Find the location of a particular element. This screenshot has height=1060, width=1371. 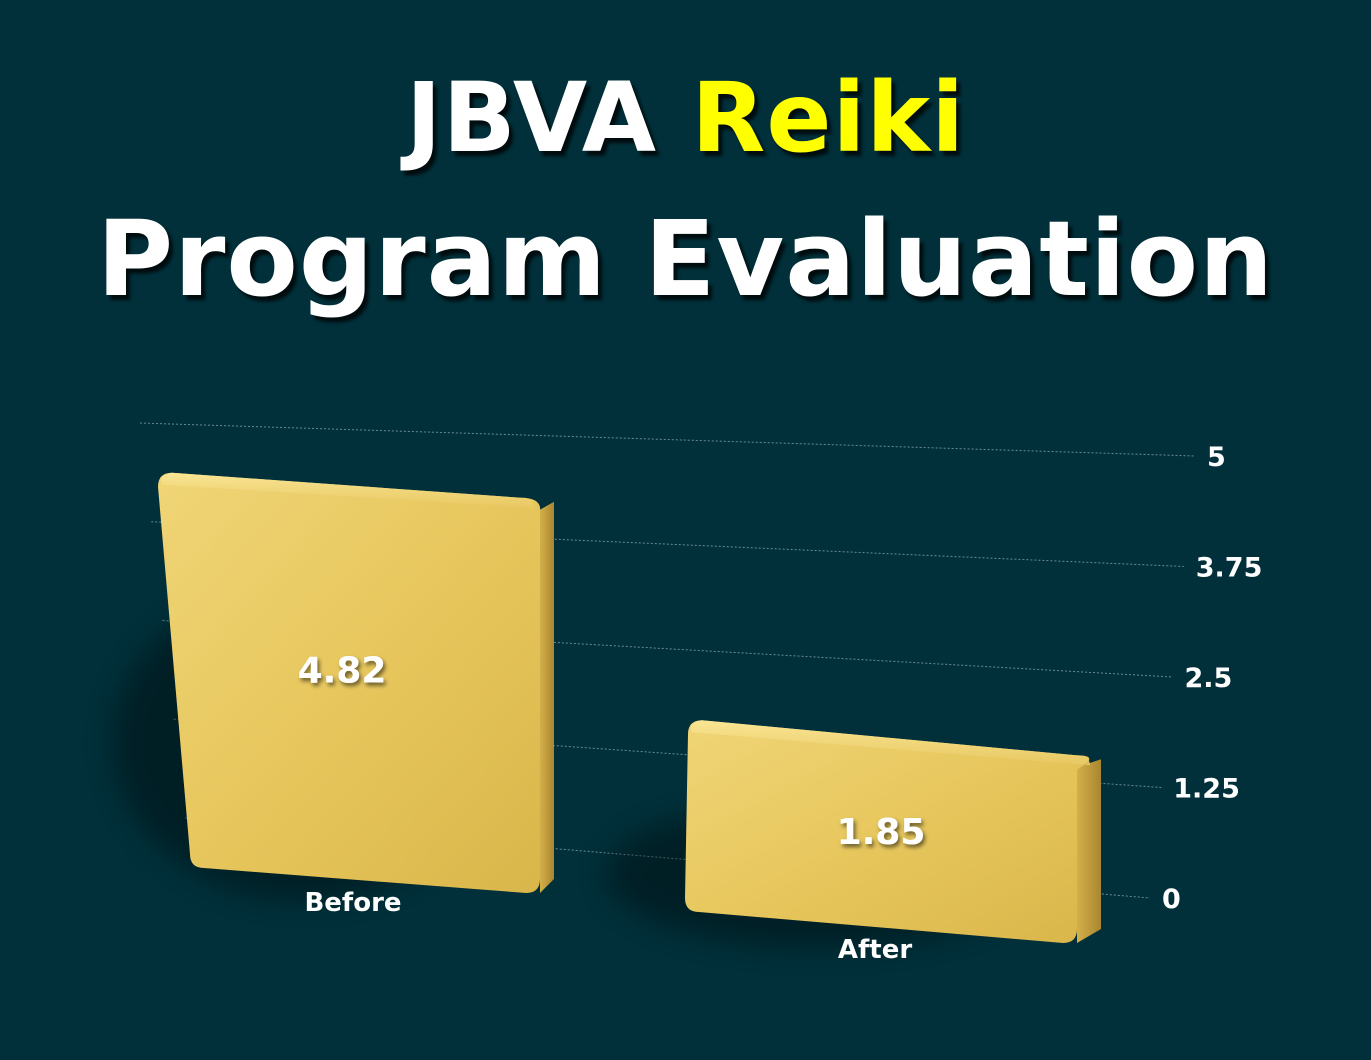

y-tick-label: 1.25 is located at coordinates (1206, 789).